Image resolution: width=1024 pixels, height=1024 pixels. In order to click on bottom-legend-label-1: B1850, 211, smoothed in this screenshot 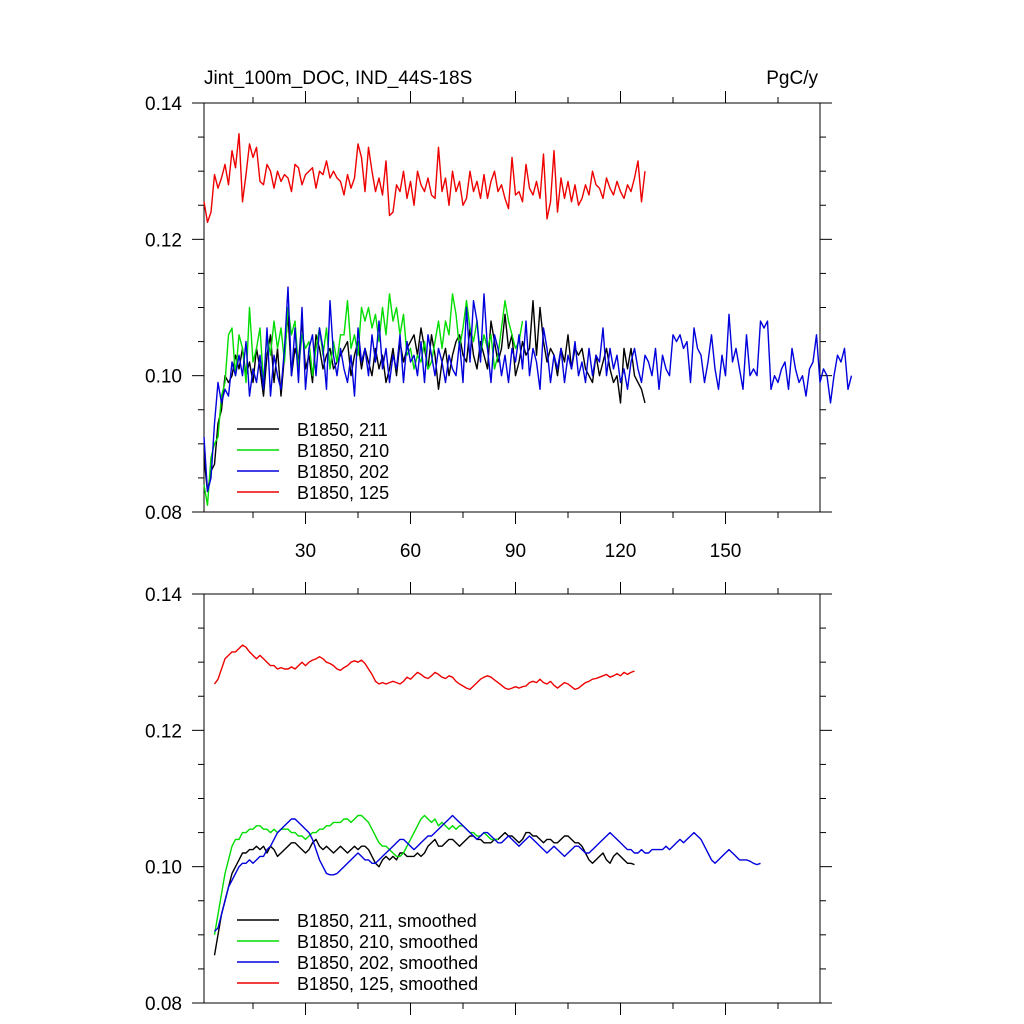, I will do `click(387, 921)`.